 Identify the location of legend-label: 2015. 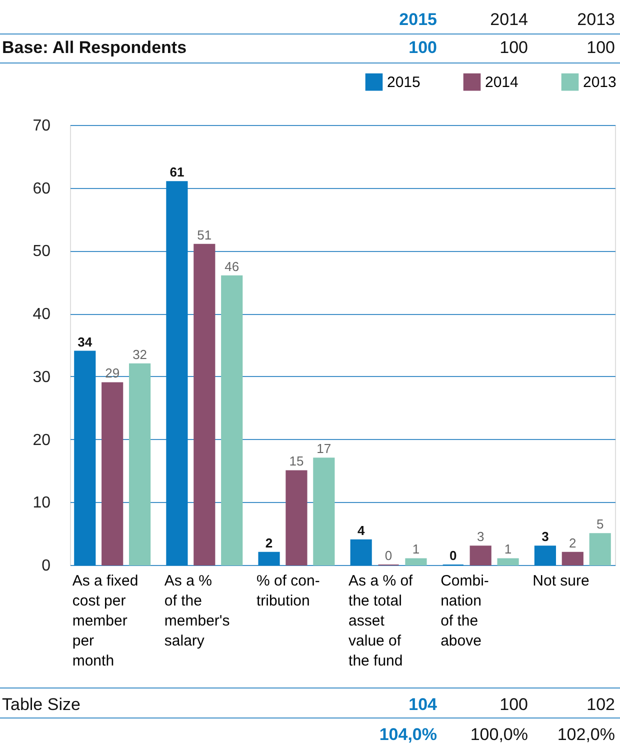
(403, 83).